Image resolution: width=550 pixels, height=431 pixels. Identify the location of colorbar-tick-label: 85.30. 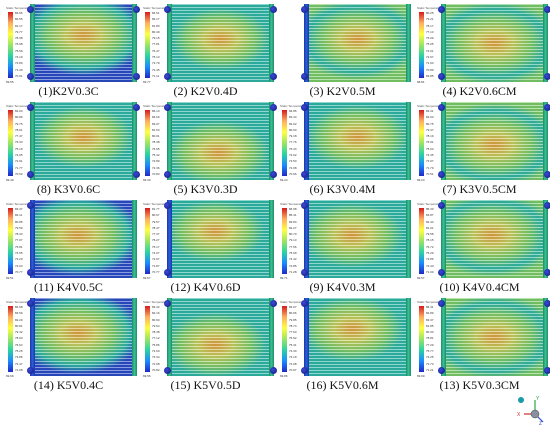
(430, 209).